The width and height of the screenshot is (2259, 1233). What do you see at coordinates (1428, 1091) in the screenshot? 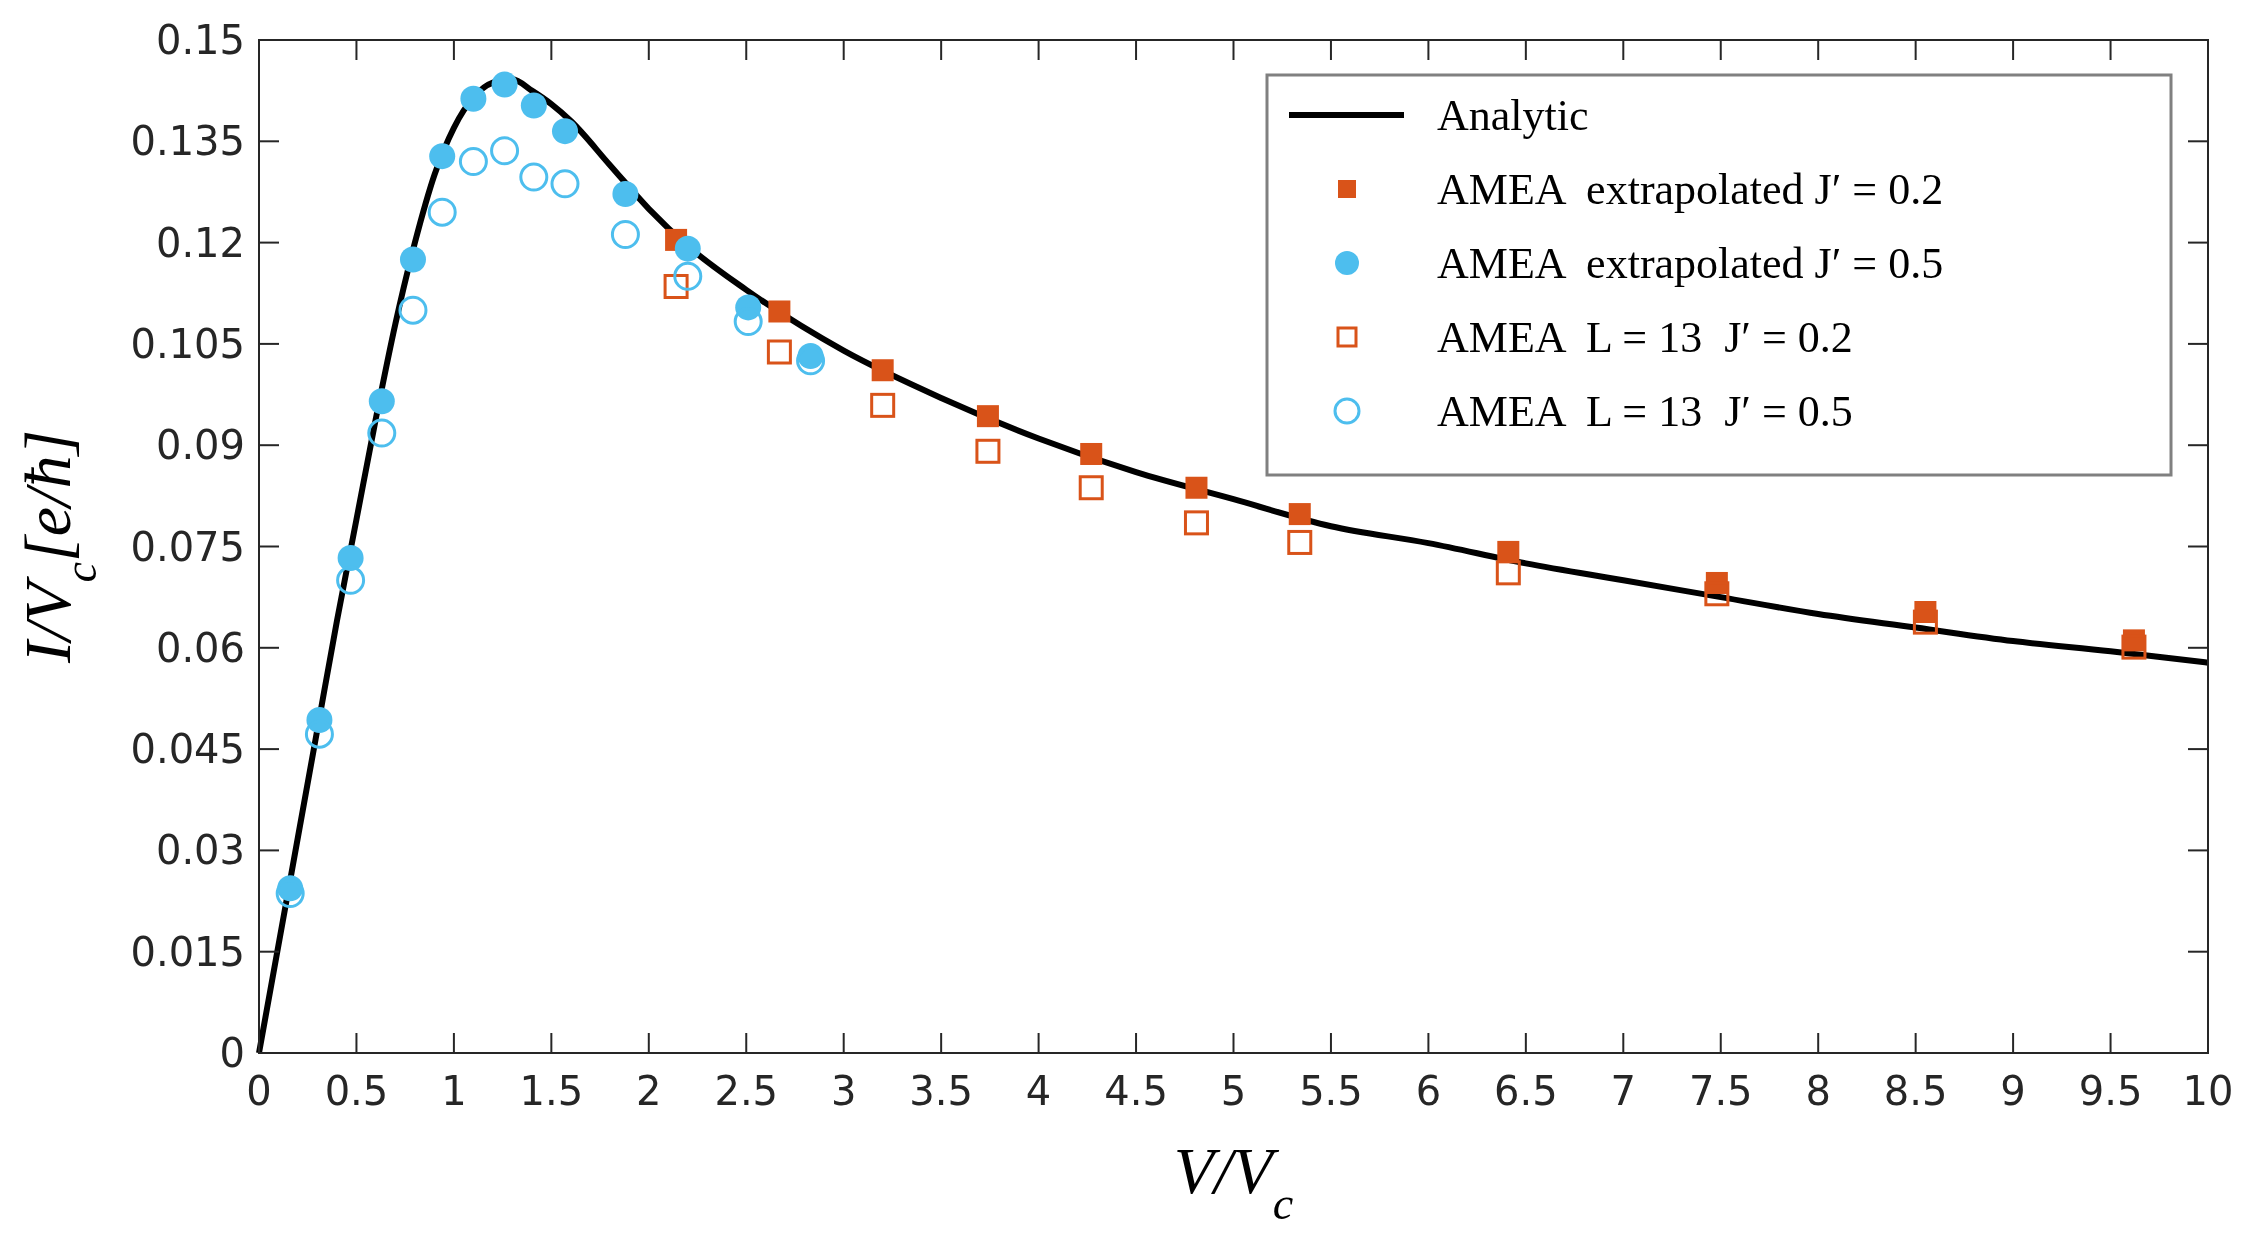
I see `x-tick-label: 6` at bounding box center [1428, 1091].